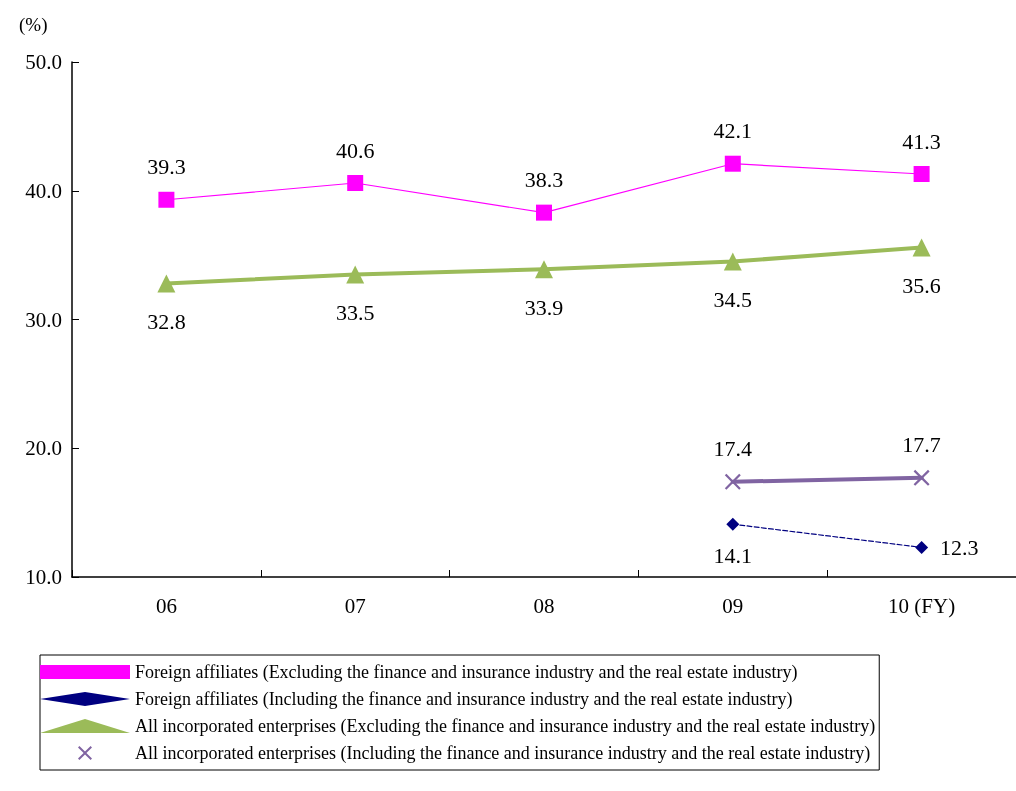 This screenshot has height=791, width=1016. I want to click on data-label: 38.3, so click(544, 180).